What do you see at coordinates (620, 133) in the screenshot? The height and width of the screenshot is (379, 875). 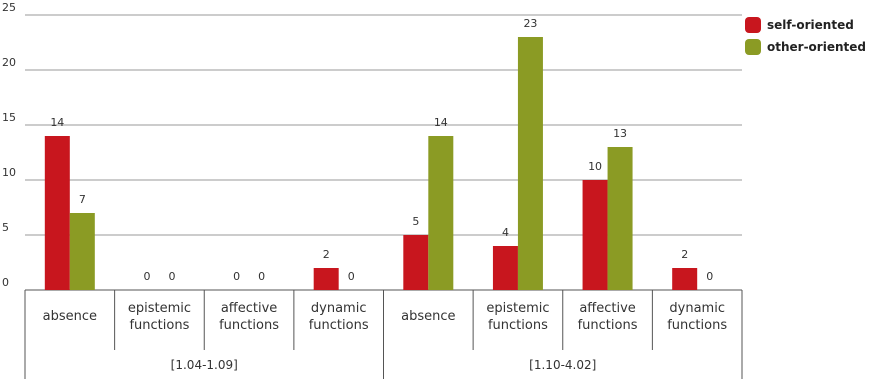 I see `data-label: 13` at bounding box center [620, 133].